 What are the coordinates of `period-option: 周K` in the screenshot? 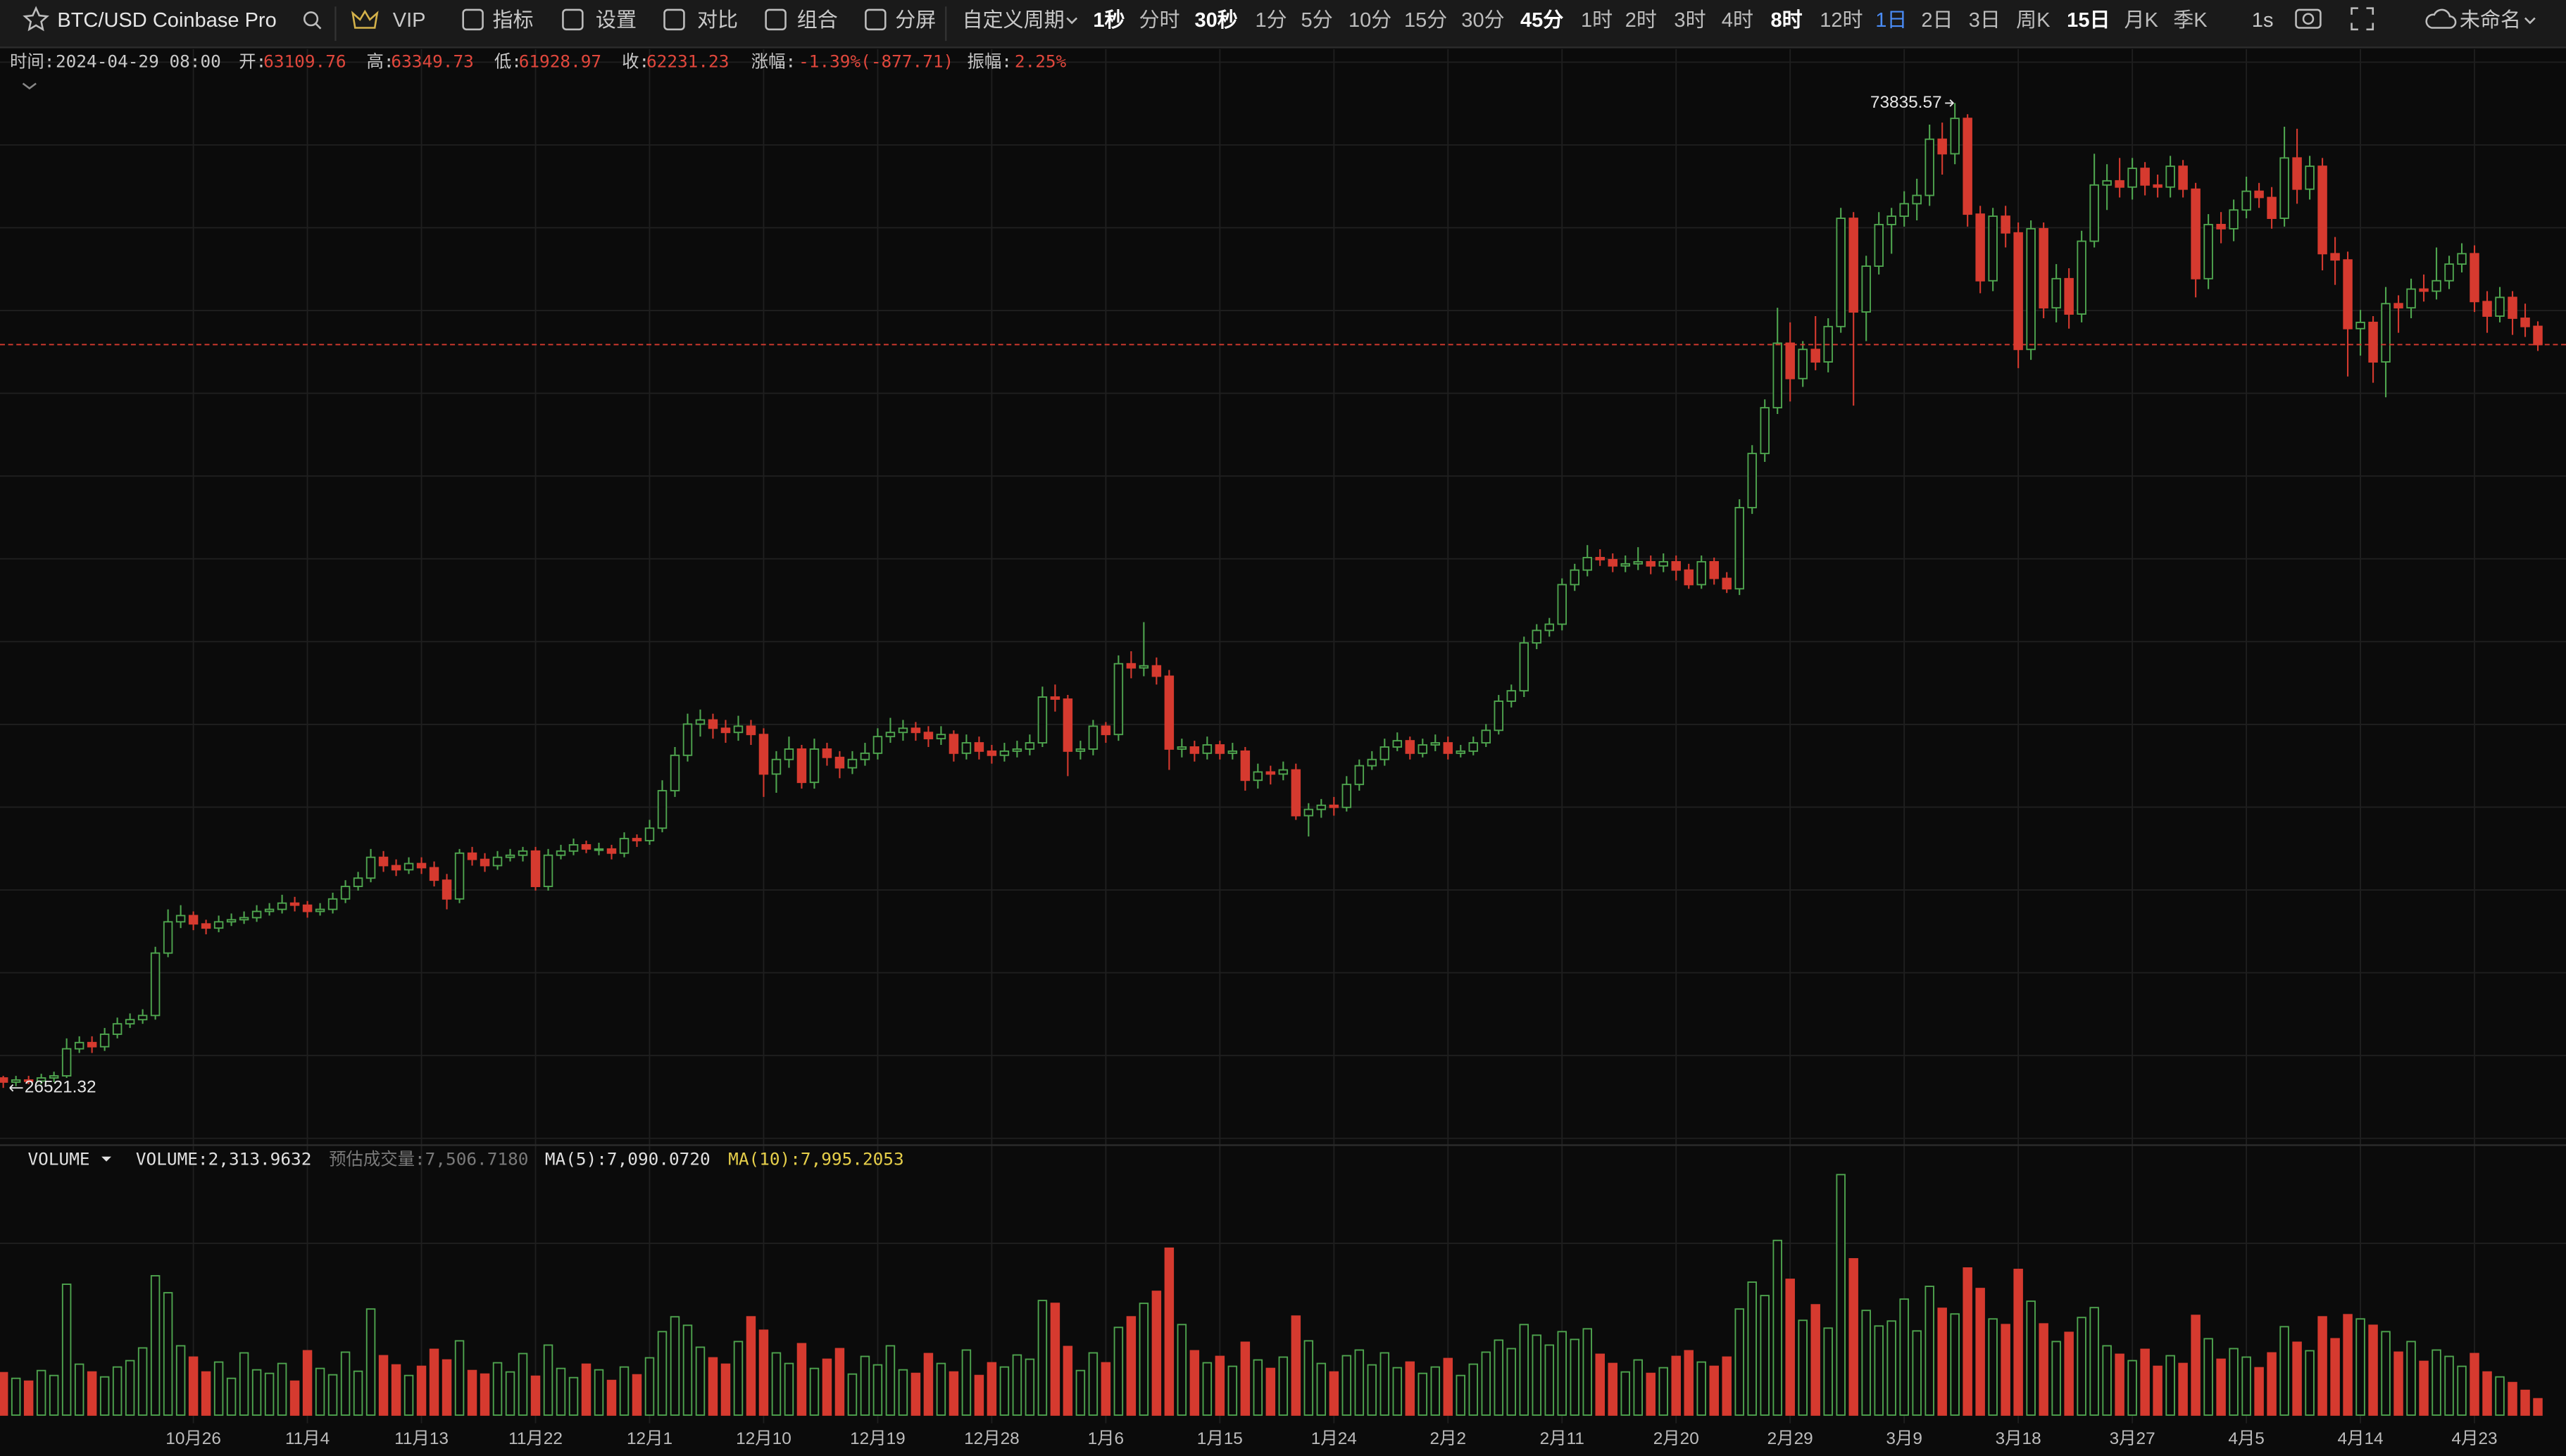 It's located at (2033, 20).